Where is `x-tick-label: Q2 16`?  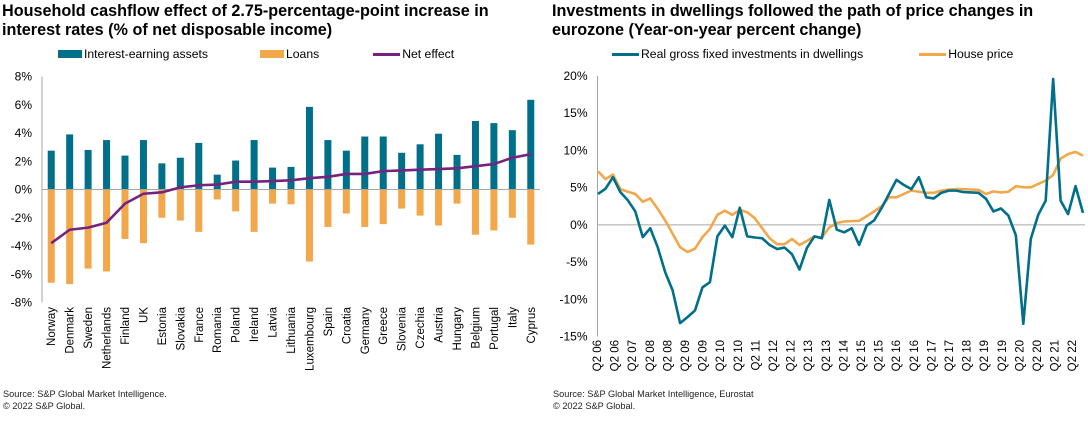 x-tick-label: Q2 16 is located at coordinates (915, 355).